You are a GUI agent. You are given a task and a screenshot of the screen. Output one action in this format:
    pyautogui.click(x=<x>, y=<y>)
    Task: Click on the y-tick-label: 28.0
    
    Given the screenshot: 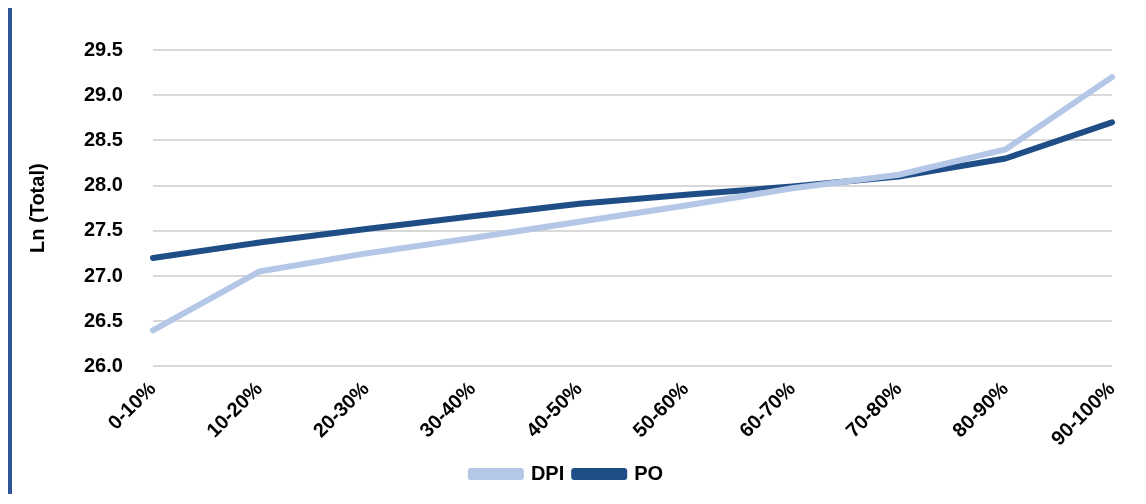 What is the action you would take?
    pyautogui.click(x=103, y=184)
    